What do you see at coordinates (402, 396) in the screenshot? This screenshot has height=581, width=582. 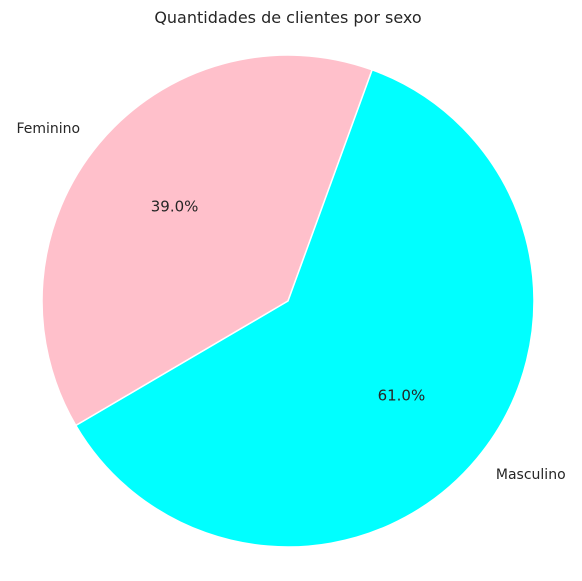 I see `percent-label-masculino: 61.0%` at bounding box center [402, 396].